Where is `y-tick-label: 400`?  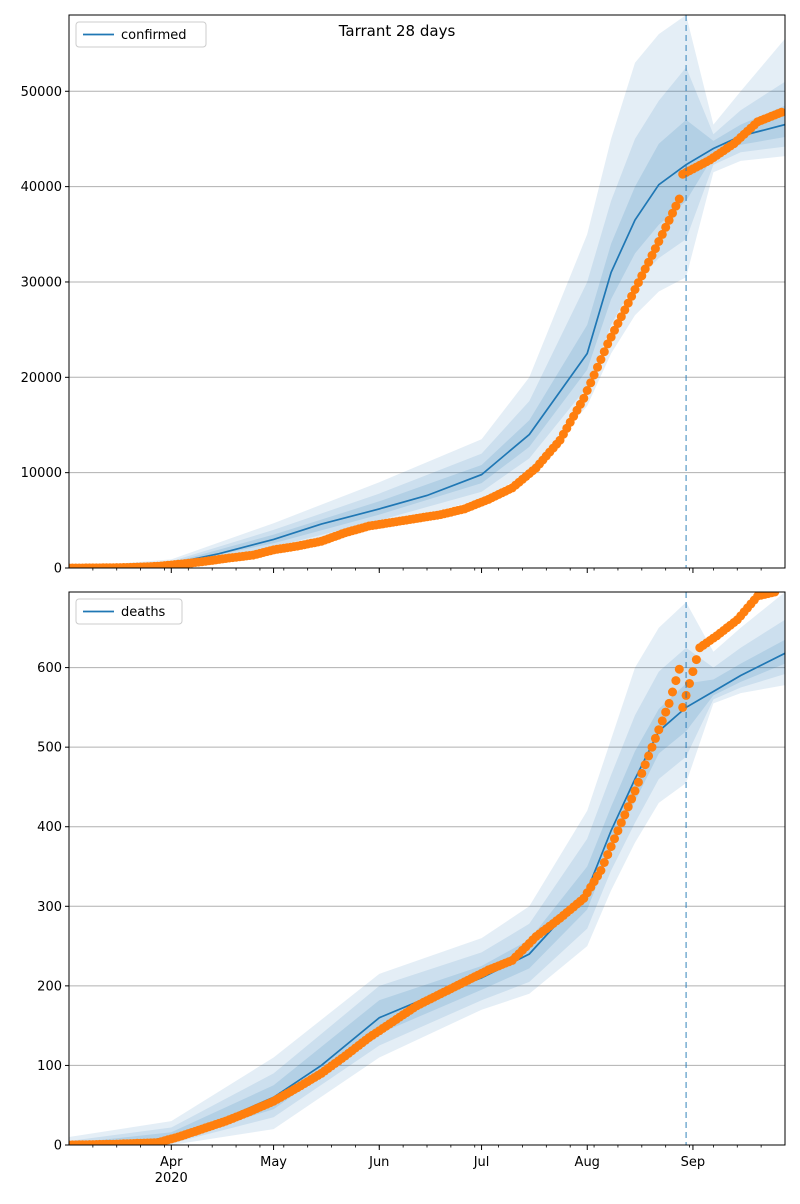
y-tick-label: 400 is located at coordinates (49, 827).